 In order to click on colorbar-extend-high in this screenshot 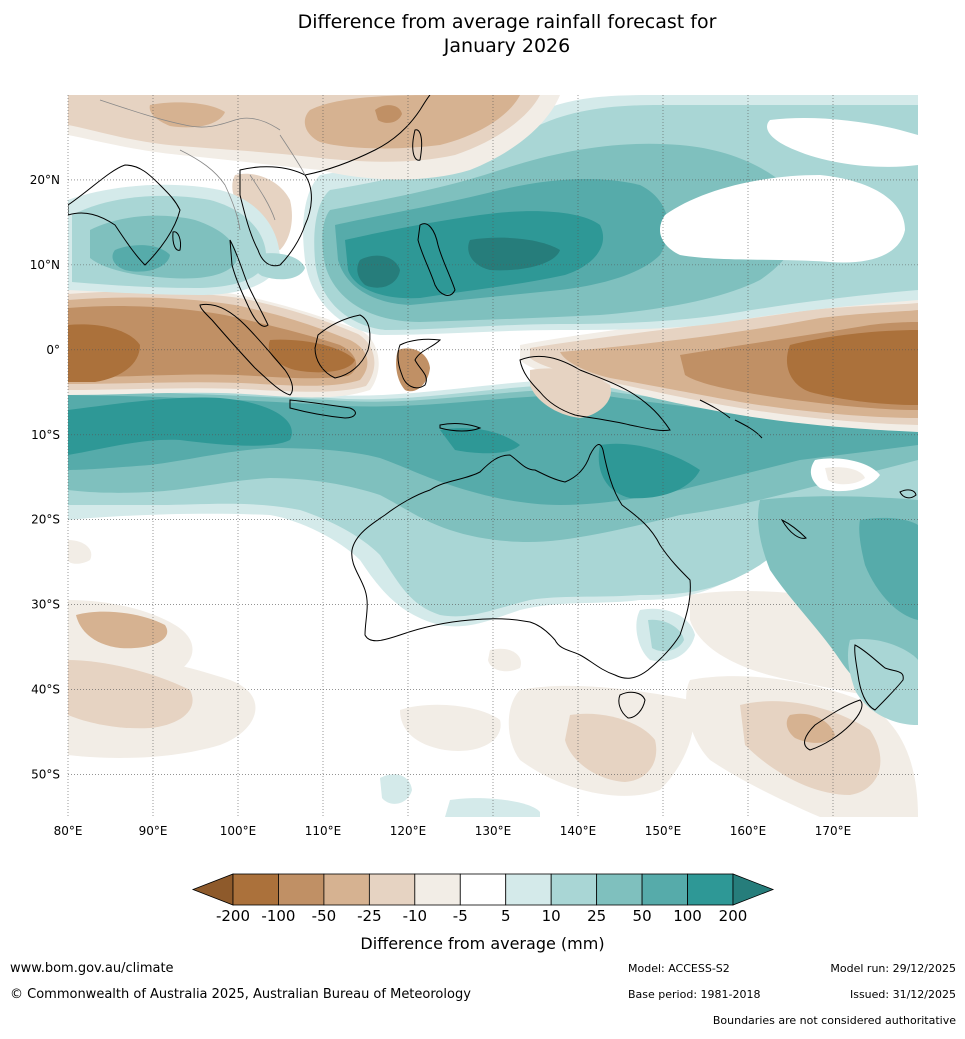, I will do `click(753, 889)`.